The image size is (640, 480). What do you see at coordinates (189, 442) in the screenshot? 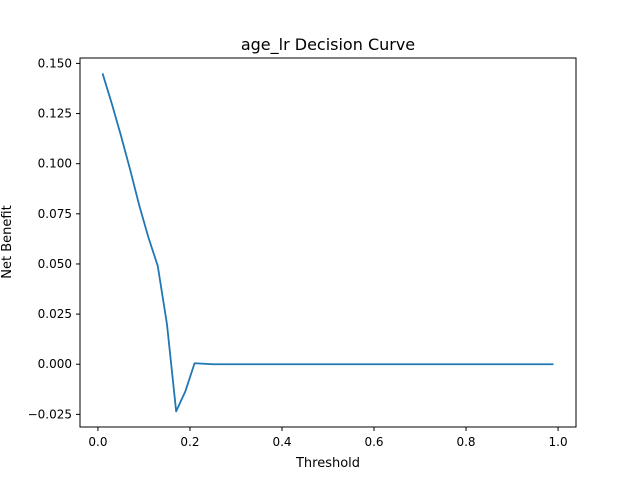
I see `x-tick-label: 0.2` at bounding box center [189, 442].